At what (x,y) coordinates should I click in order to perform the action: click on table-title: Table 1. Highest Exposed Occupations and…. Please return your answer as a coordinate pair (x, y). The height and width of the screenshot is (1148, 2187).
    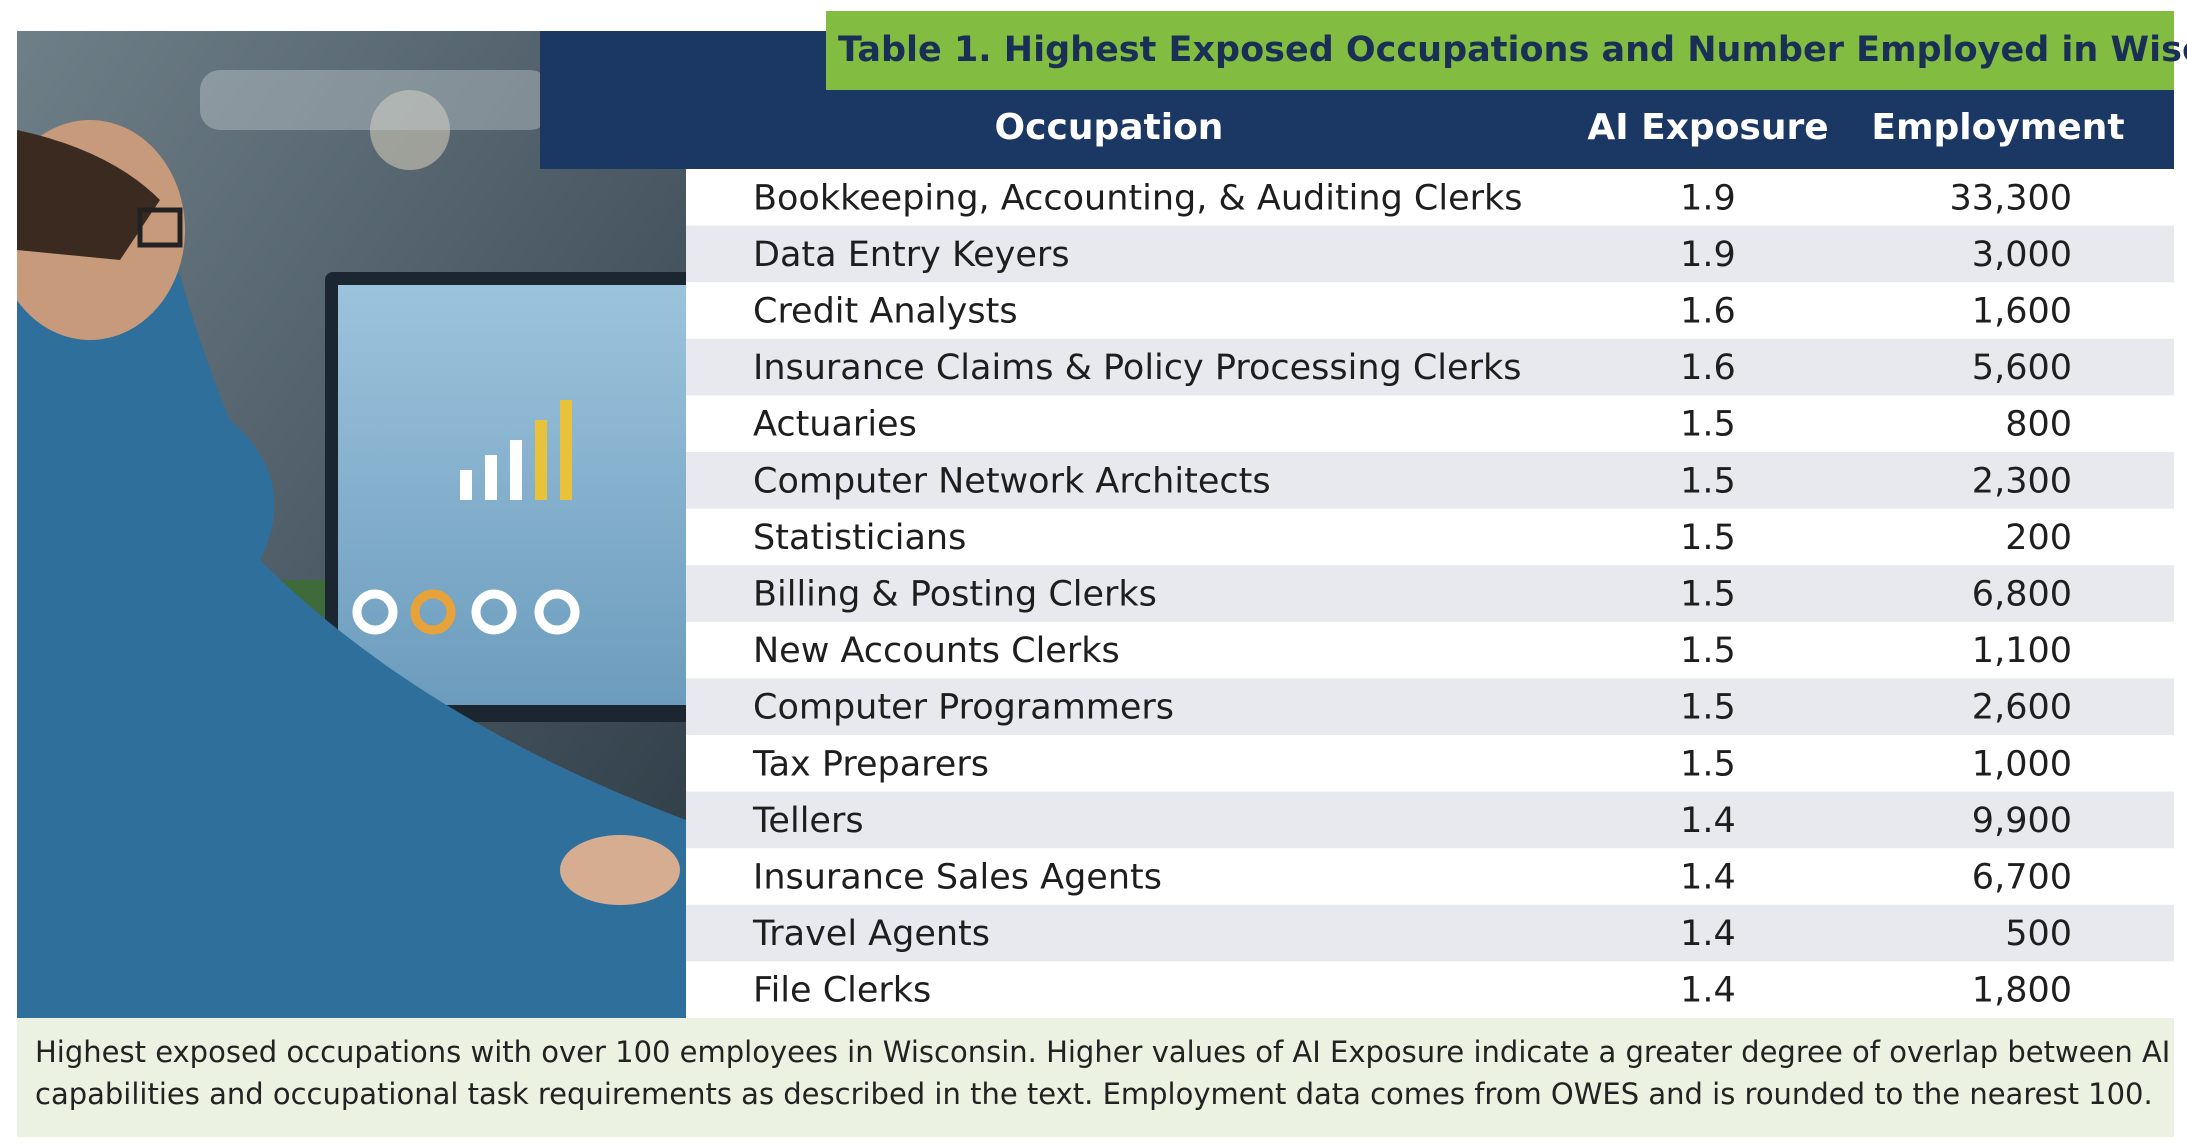
    Looking at the image, I should click on (1512, 50).